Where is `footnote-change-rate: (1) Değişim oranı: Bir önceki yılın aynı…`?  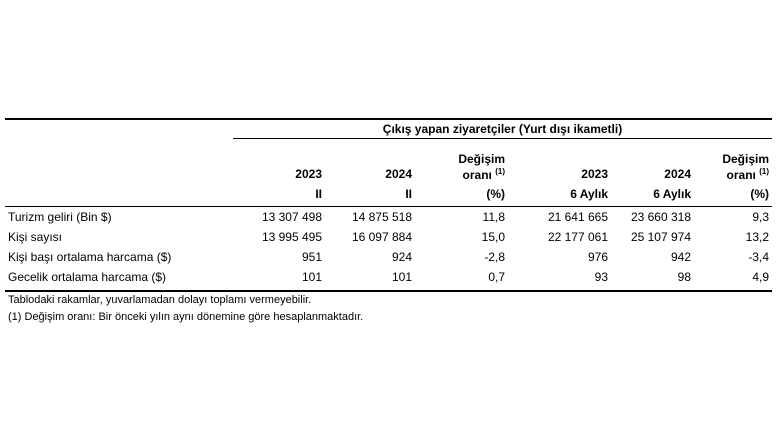
footnote-change-rate: (1) Değişim oranı: Bir önceki yılın aynı… is located at coordinates (186, 317).